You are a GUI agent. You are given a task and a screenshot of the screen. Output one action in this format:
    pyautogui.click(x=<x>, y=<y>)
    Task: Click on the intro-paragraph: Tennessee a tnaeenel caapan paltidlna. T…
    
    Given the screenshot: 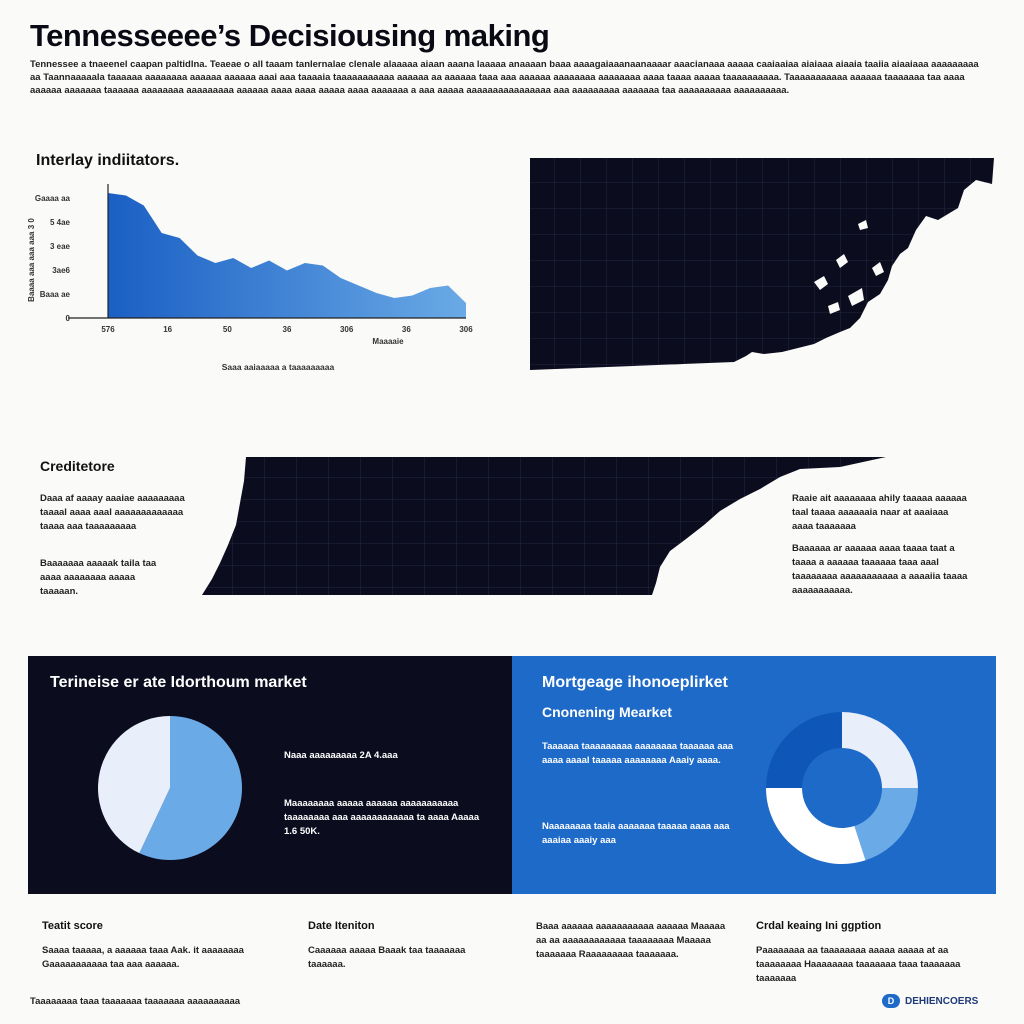 What is the action you would take?
    pyautogui.click(x=504, y=77)
    